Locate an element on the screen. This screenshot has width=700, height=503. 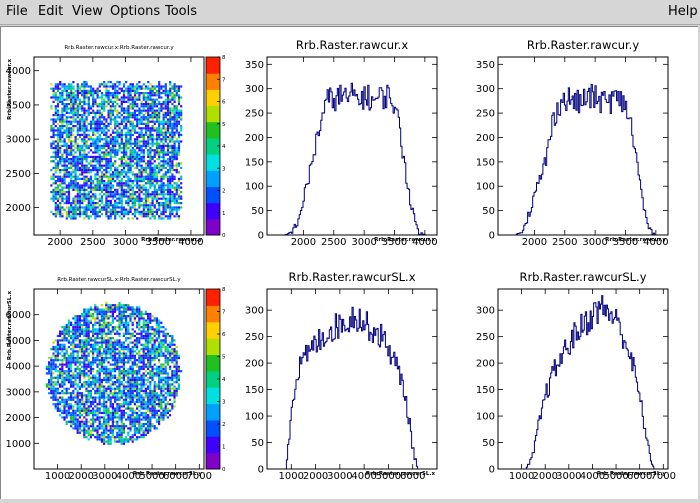
x-axis-label: Rrb.Raster.rawcurSL.x is located at coordinates (401, 474).